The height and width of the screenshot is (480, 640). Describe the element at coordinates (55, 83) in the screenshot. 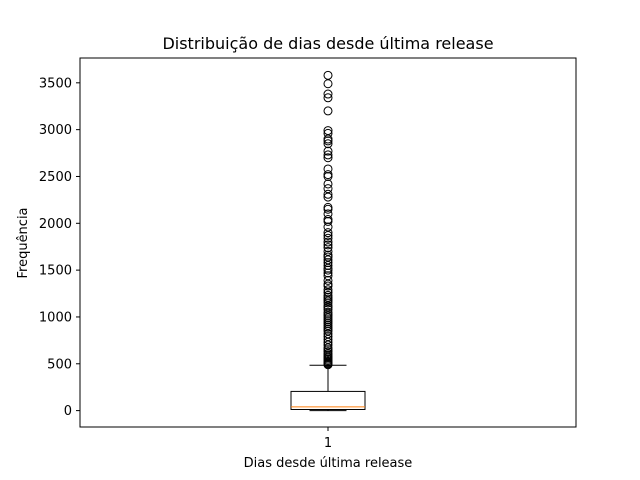

I see `y-tick-label: 3500` at that location.